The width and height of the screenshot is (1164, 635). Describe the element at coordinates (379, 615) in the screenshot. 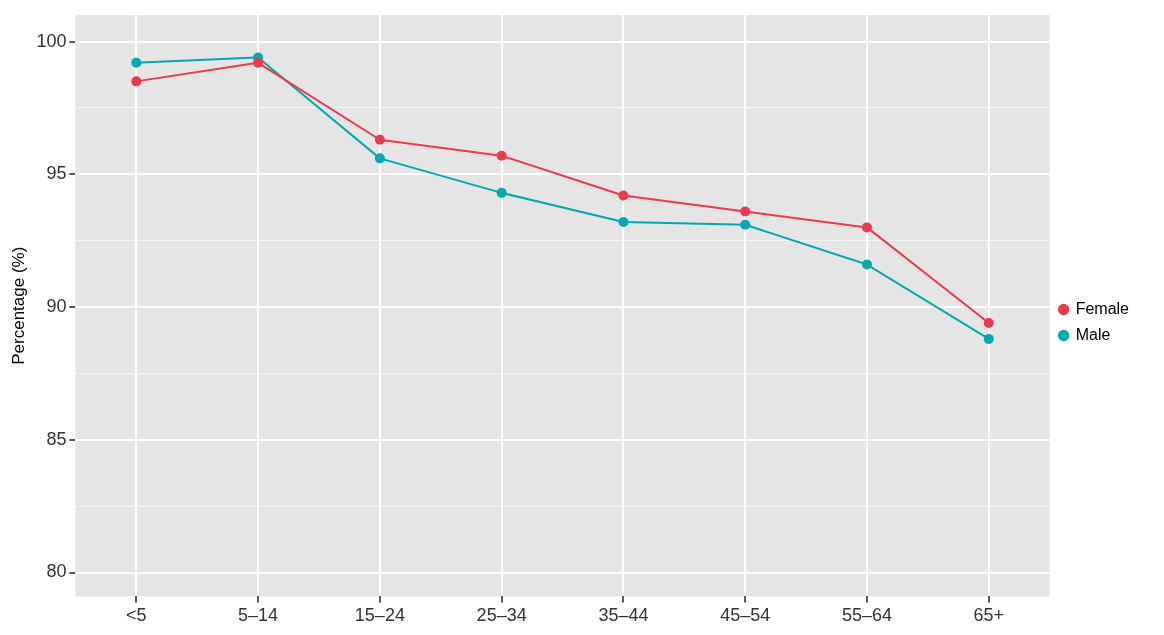

I see `x-tick-label: 15–24` at that location.